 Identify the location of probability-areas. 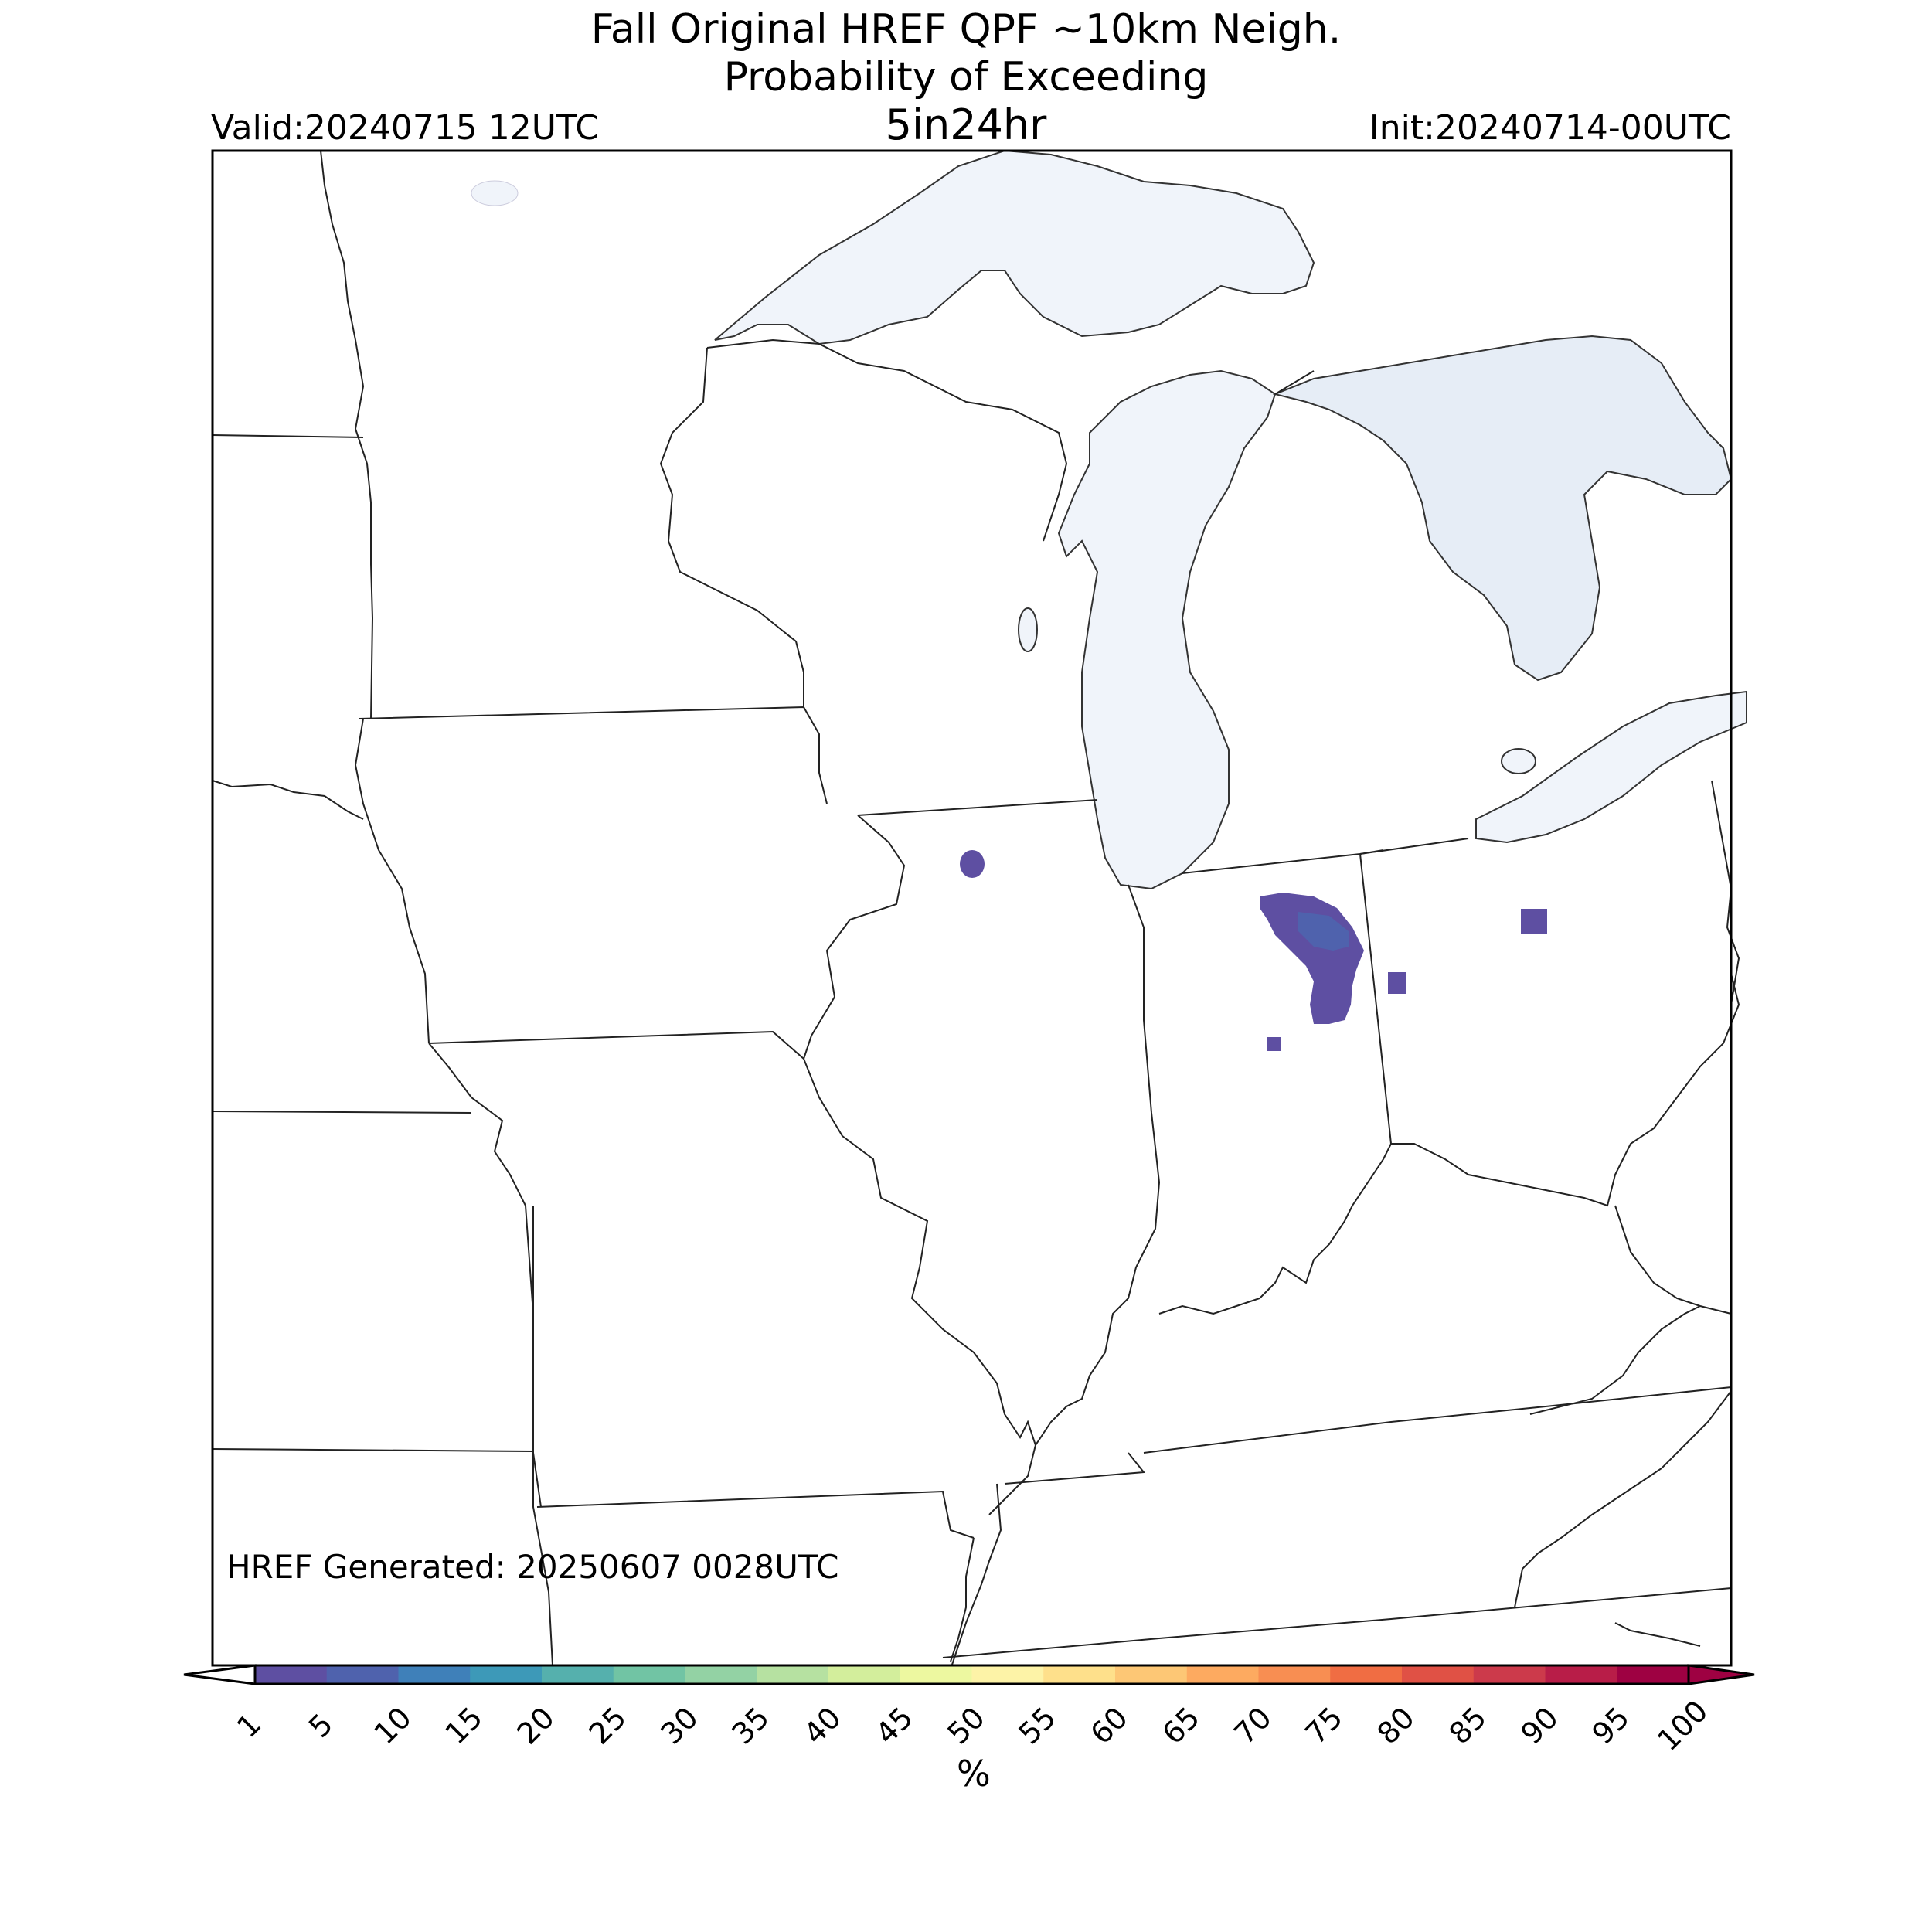
(1254, 950).